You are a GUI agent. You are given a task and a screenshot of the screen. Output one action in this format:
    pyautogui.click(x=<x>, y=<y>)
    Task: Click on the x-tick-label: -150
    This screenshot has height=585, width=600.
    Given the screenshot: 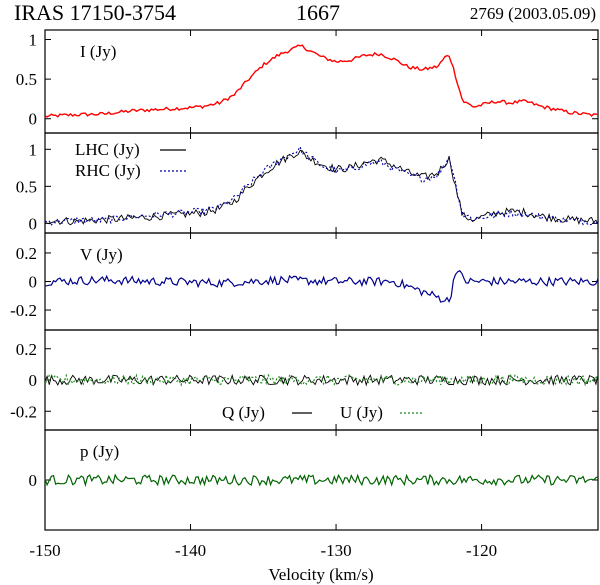 What is the action you would take?
    pyautogui.click(x=44, y=550)
    